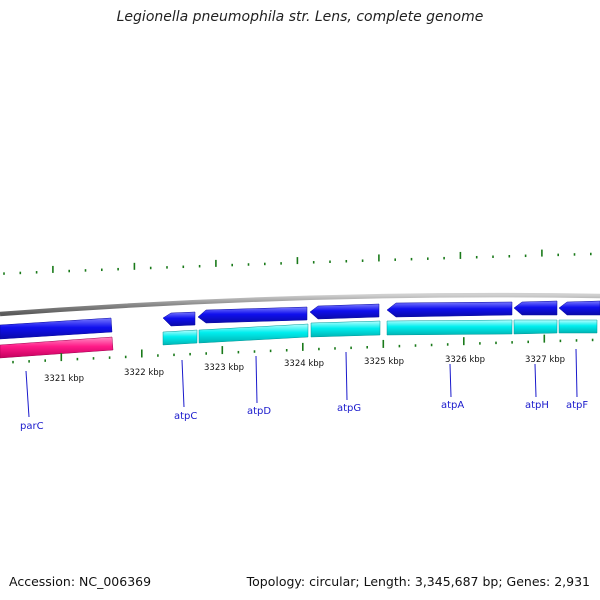  I want to click on reverse-strand-track, so click(380, 332).